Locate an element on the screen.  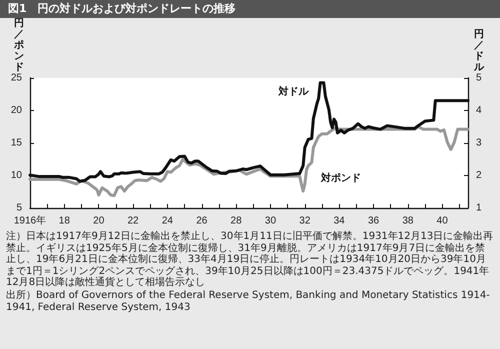
x-tick-label: 38 is located at coordinates (408, 221).